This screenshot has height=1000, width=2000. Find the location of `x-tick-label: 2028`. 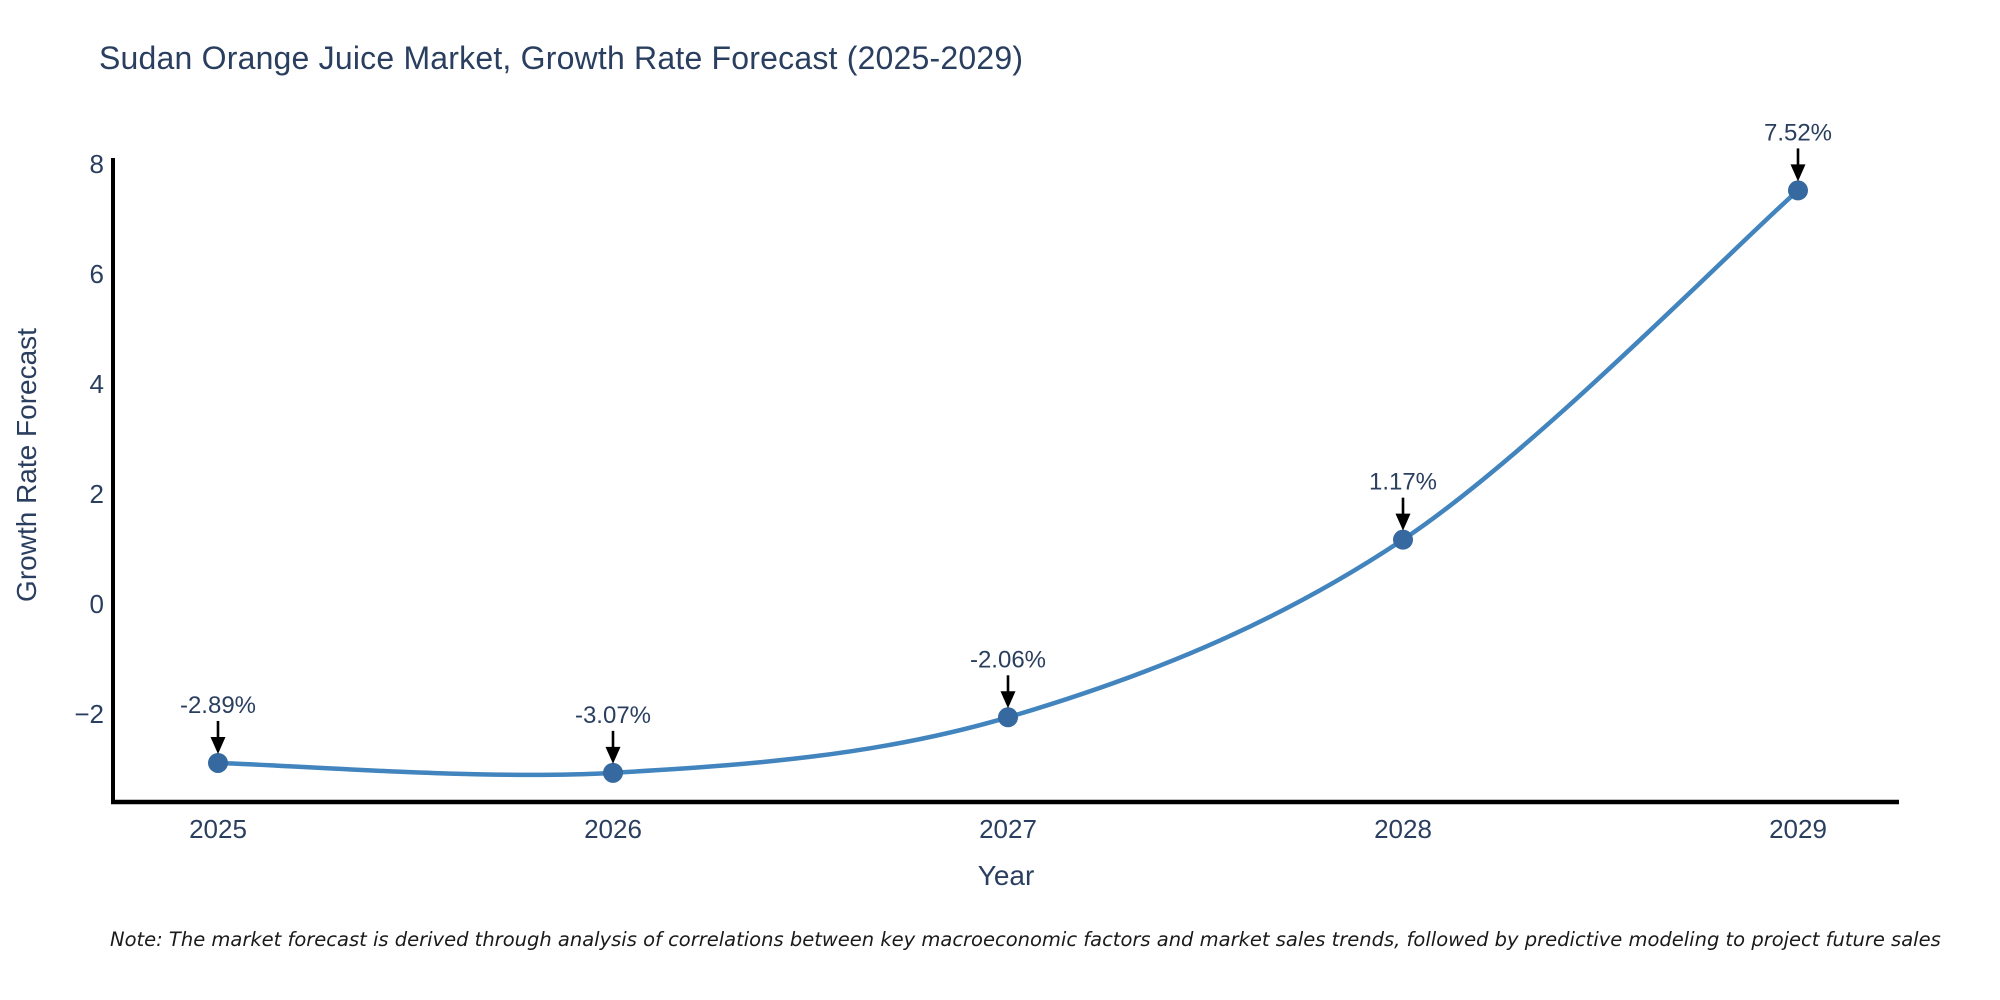

x-tick-label: 2028 is located at coordinates (1403, 829).